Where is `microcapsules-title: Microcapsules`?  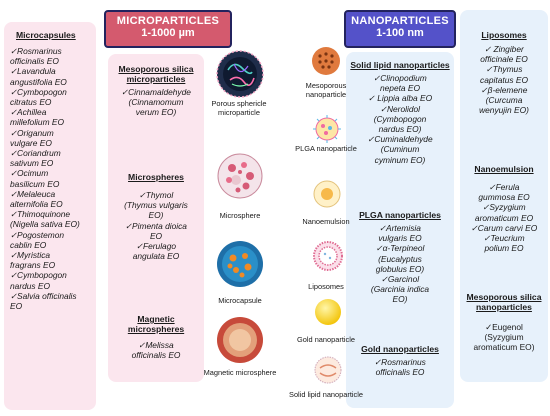 microcapsules-title: Microcapsules is located at coordinates (46, 35).